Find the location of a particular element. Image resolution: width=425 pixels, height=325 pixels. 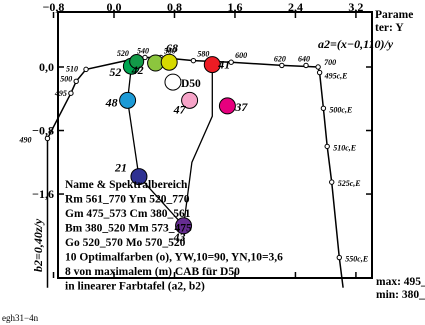

info-line: Name & Spektralbereich is located at coordinates (126, 185).